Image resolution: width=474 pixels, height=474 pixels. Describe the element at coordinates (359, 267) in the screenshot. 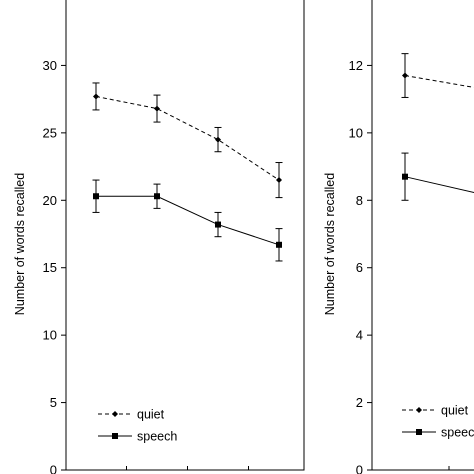

I see `y-tick-label: 6` at that location.